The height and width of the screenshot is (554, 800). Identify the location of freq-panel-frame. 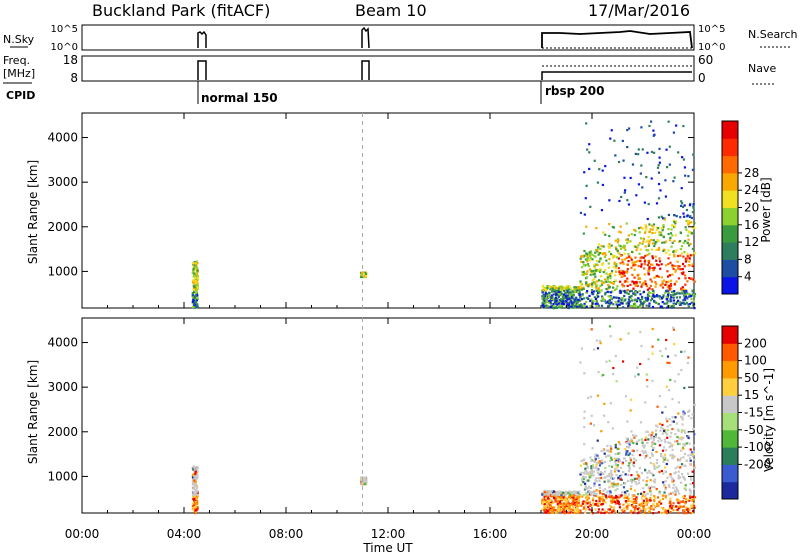
(388, 68).